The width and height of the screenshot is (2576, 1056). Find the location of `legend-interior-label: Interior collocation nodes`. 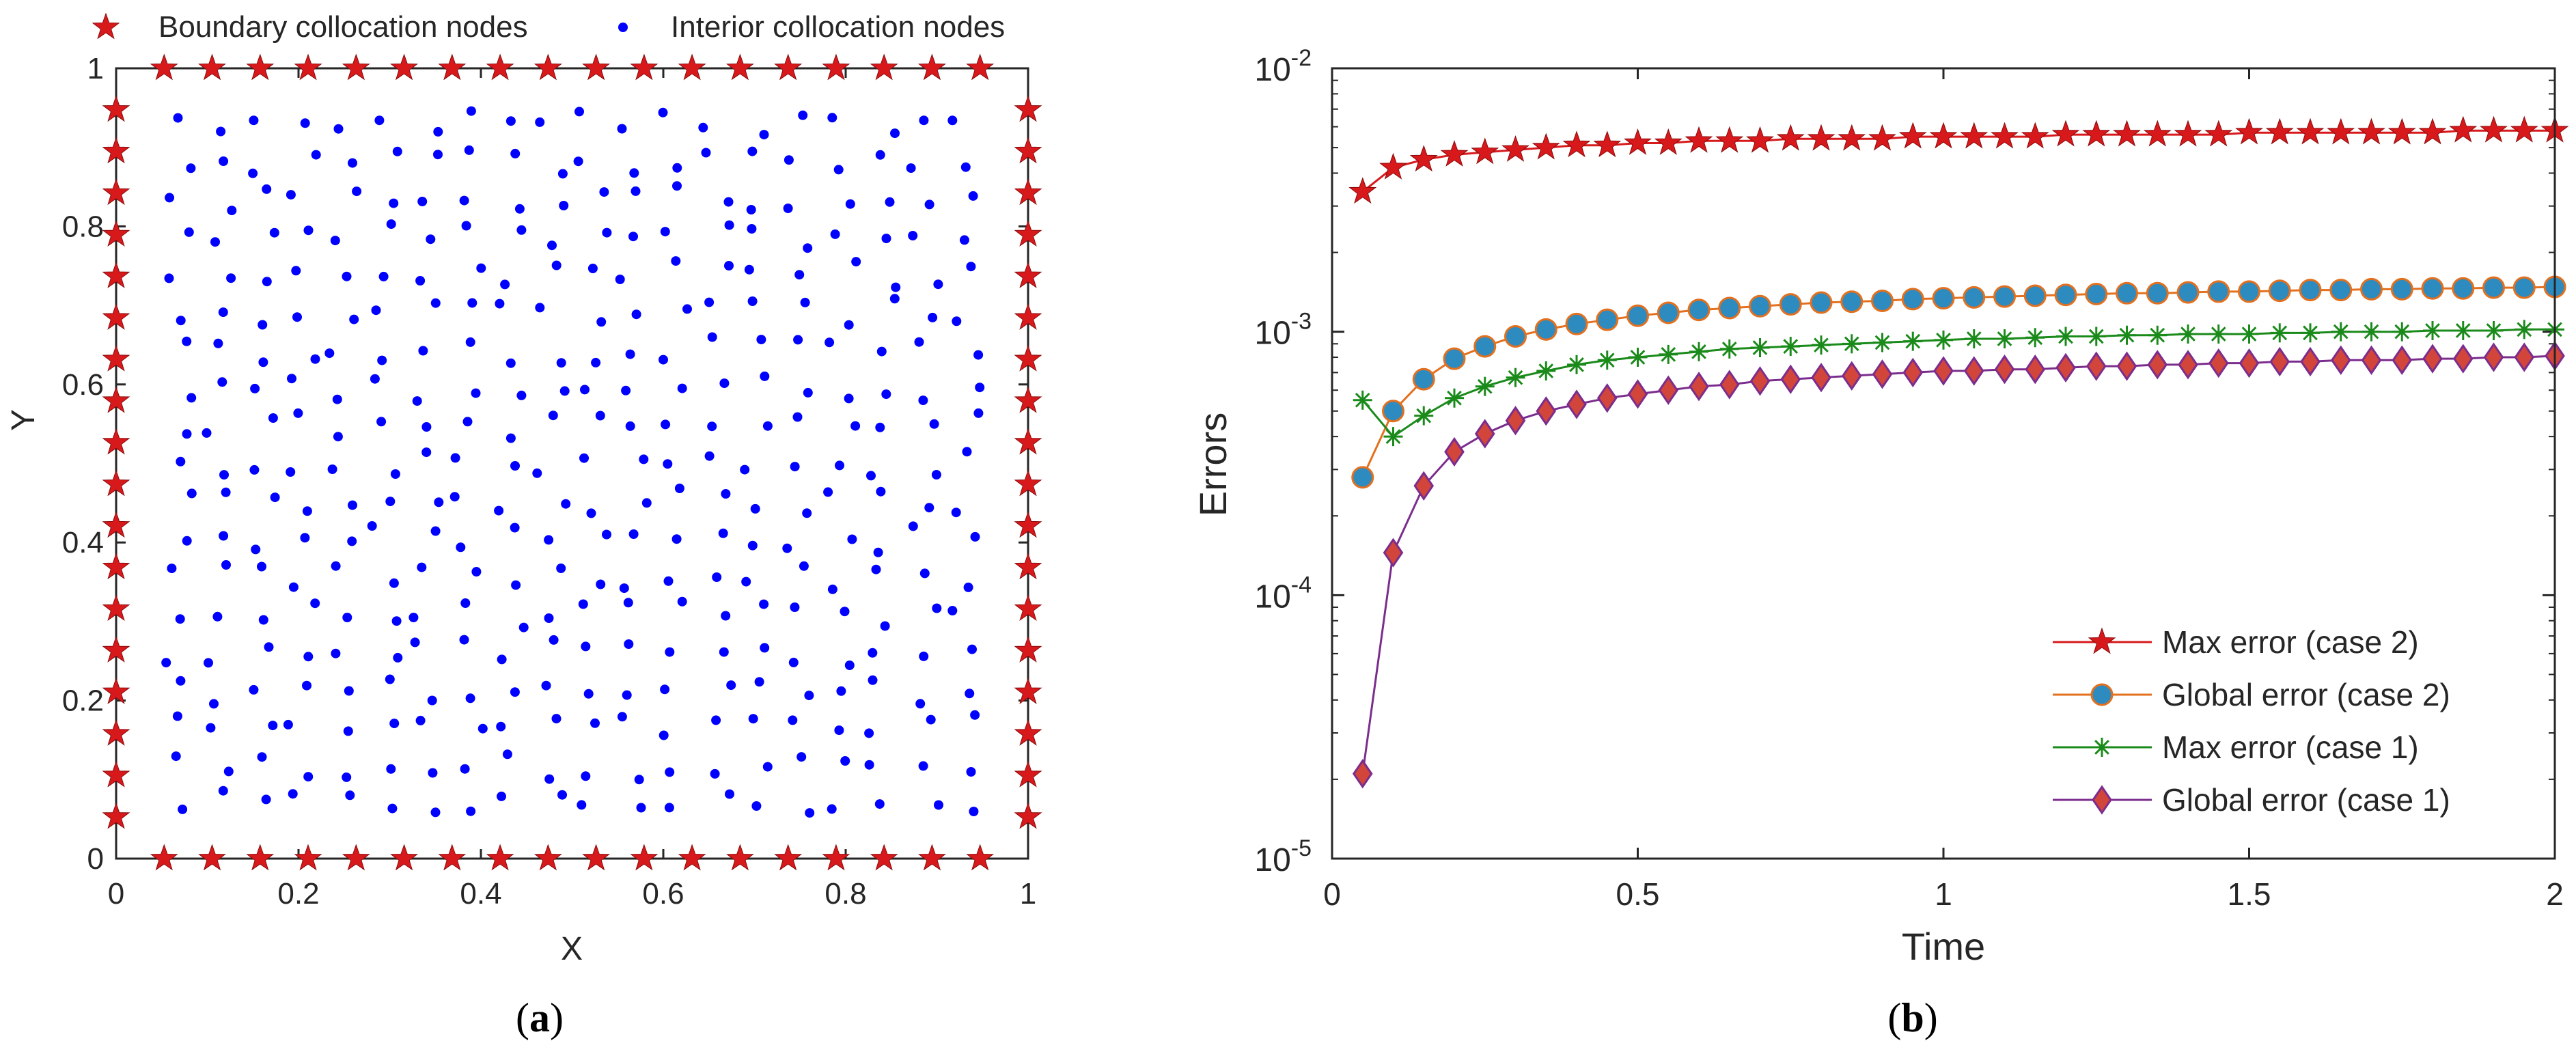

legend-interior-label: Interior collocation nodes is located at coordinates (838, 27).